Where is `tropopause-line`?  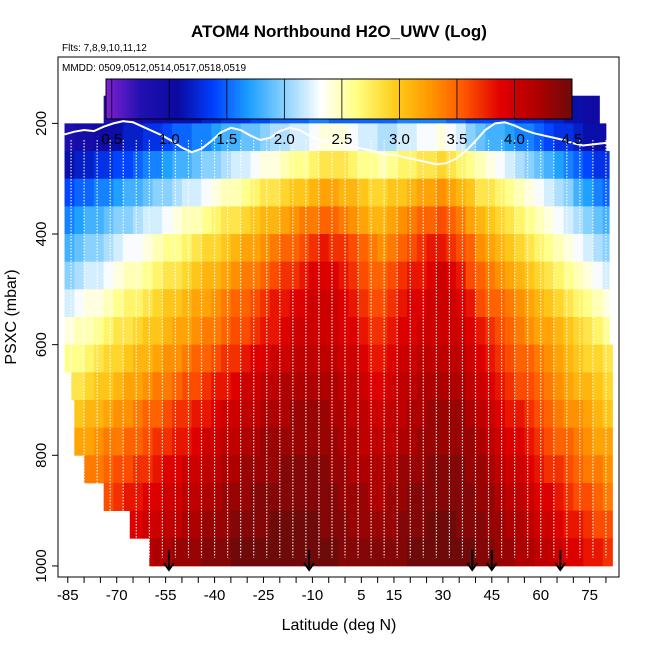
tropopause-line is located at coordinates (338, 143).